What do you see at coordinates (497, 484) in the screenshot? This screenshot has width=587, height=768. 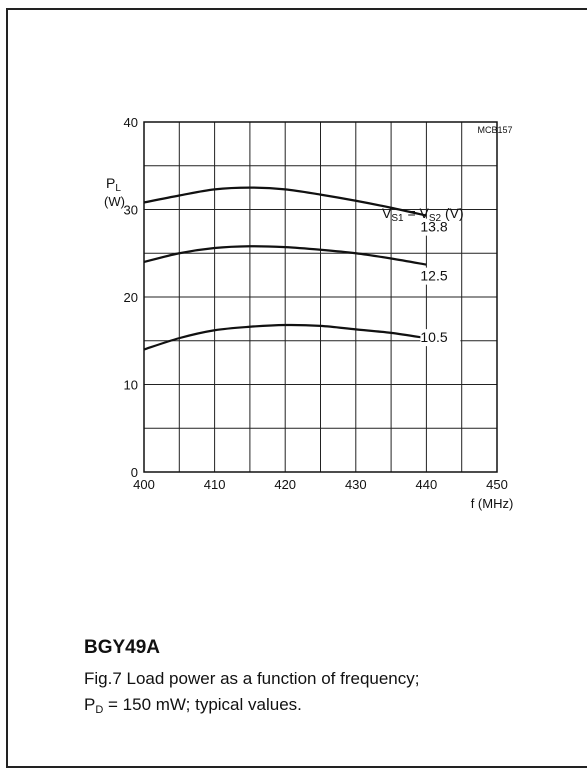 I see `x-tick-label: 450` at bounding box center [497, 484].